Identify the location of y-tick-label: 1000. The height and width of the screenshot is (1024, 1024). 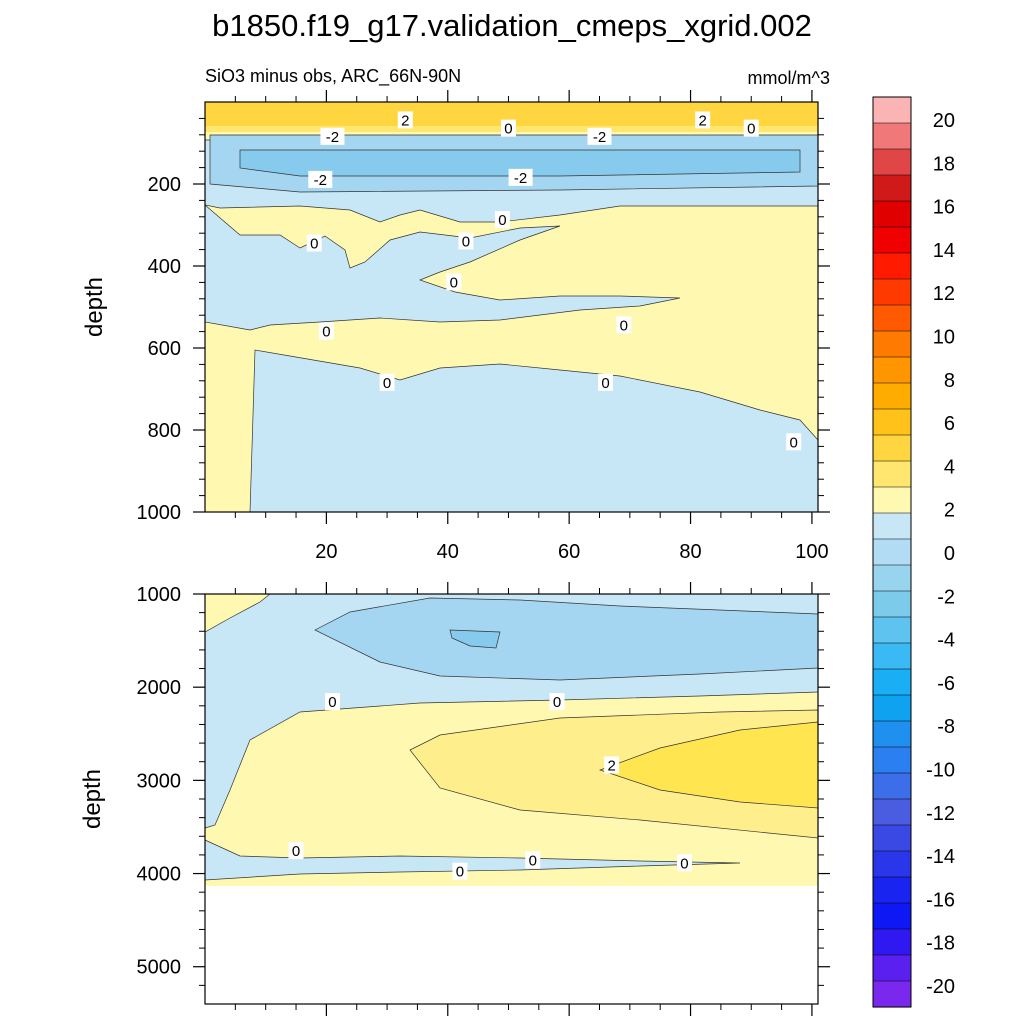
(159, 595).